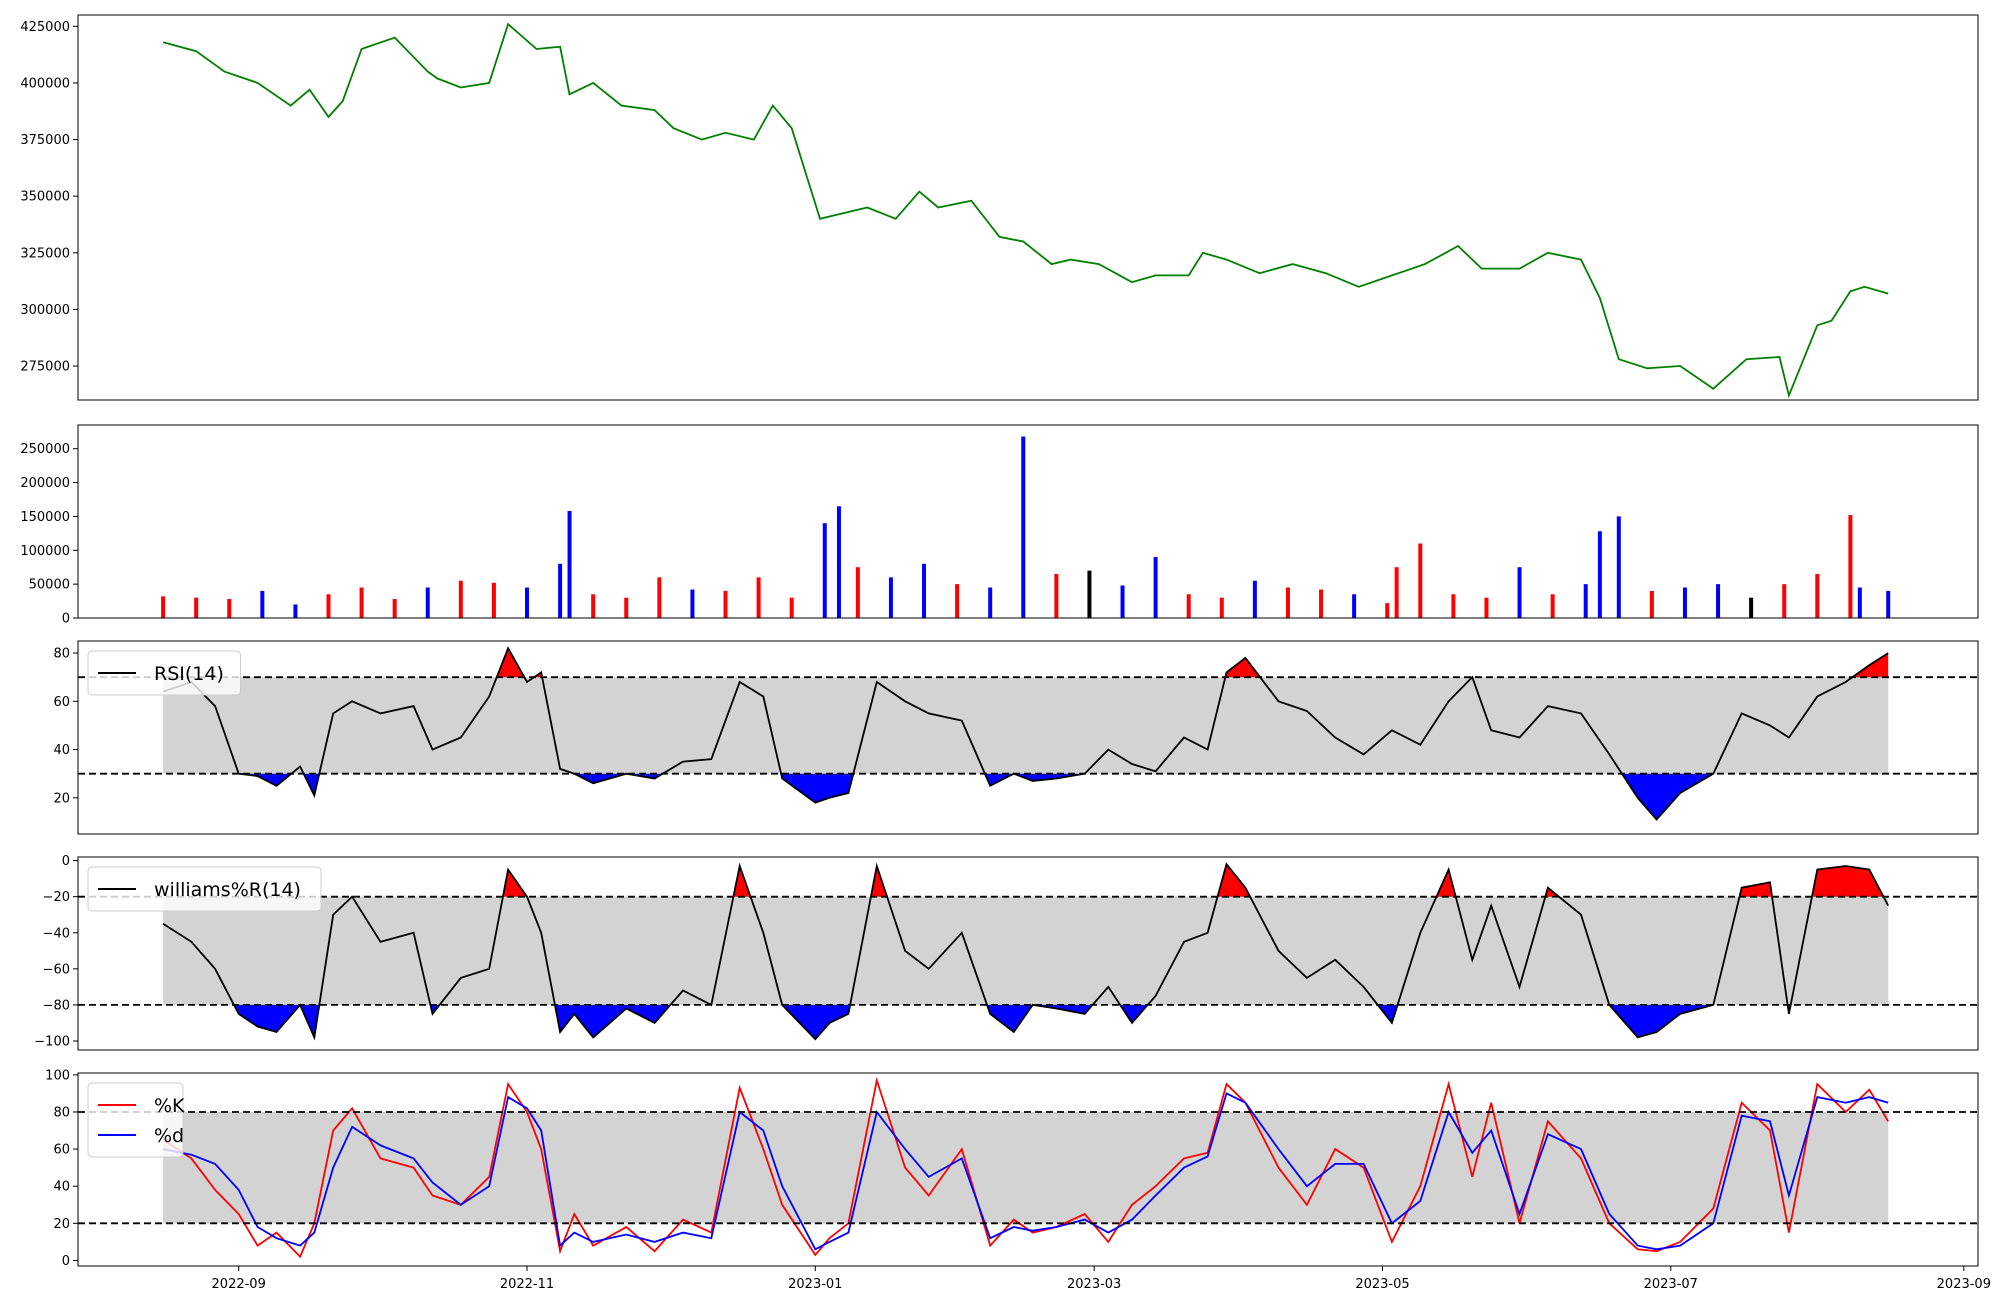 The height and width of the screenshot is (1300, 2000). I want to click on volume-axes-frame, so click(1028, 521).